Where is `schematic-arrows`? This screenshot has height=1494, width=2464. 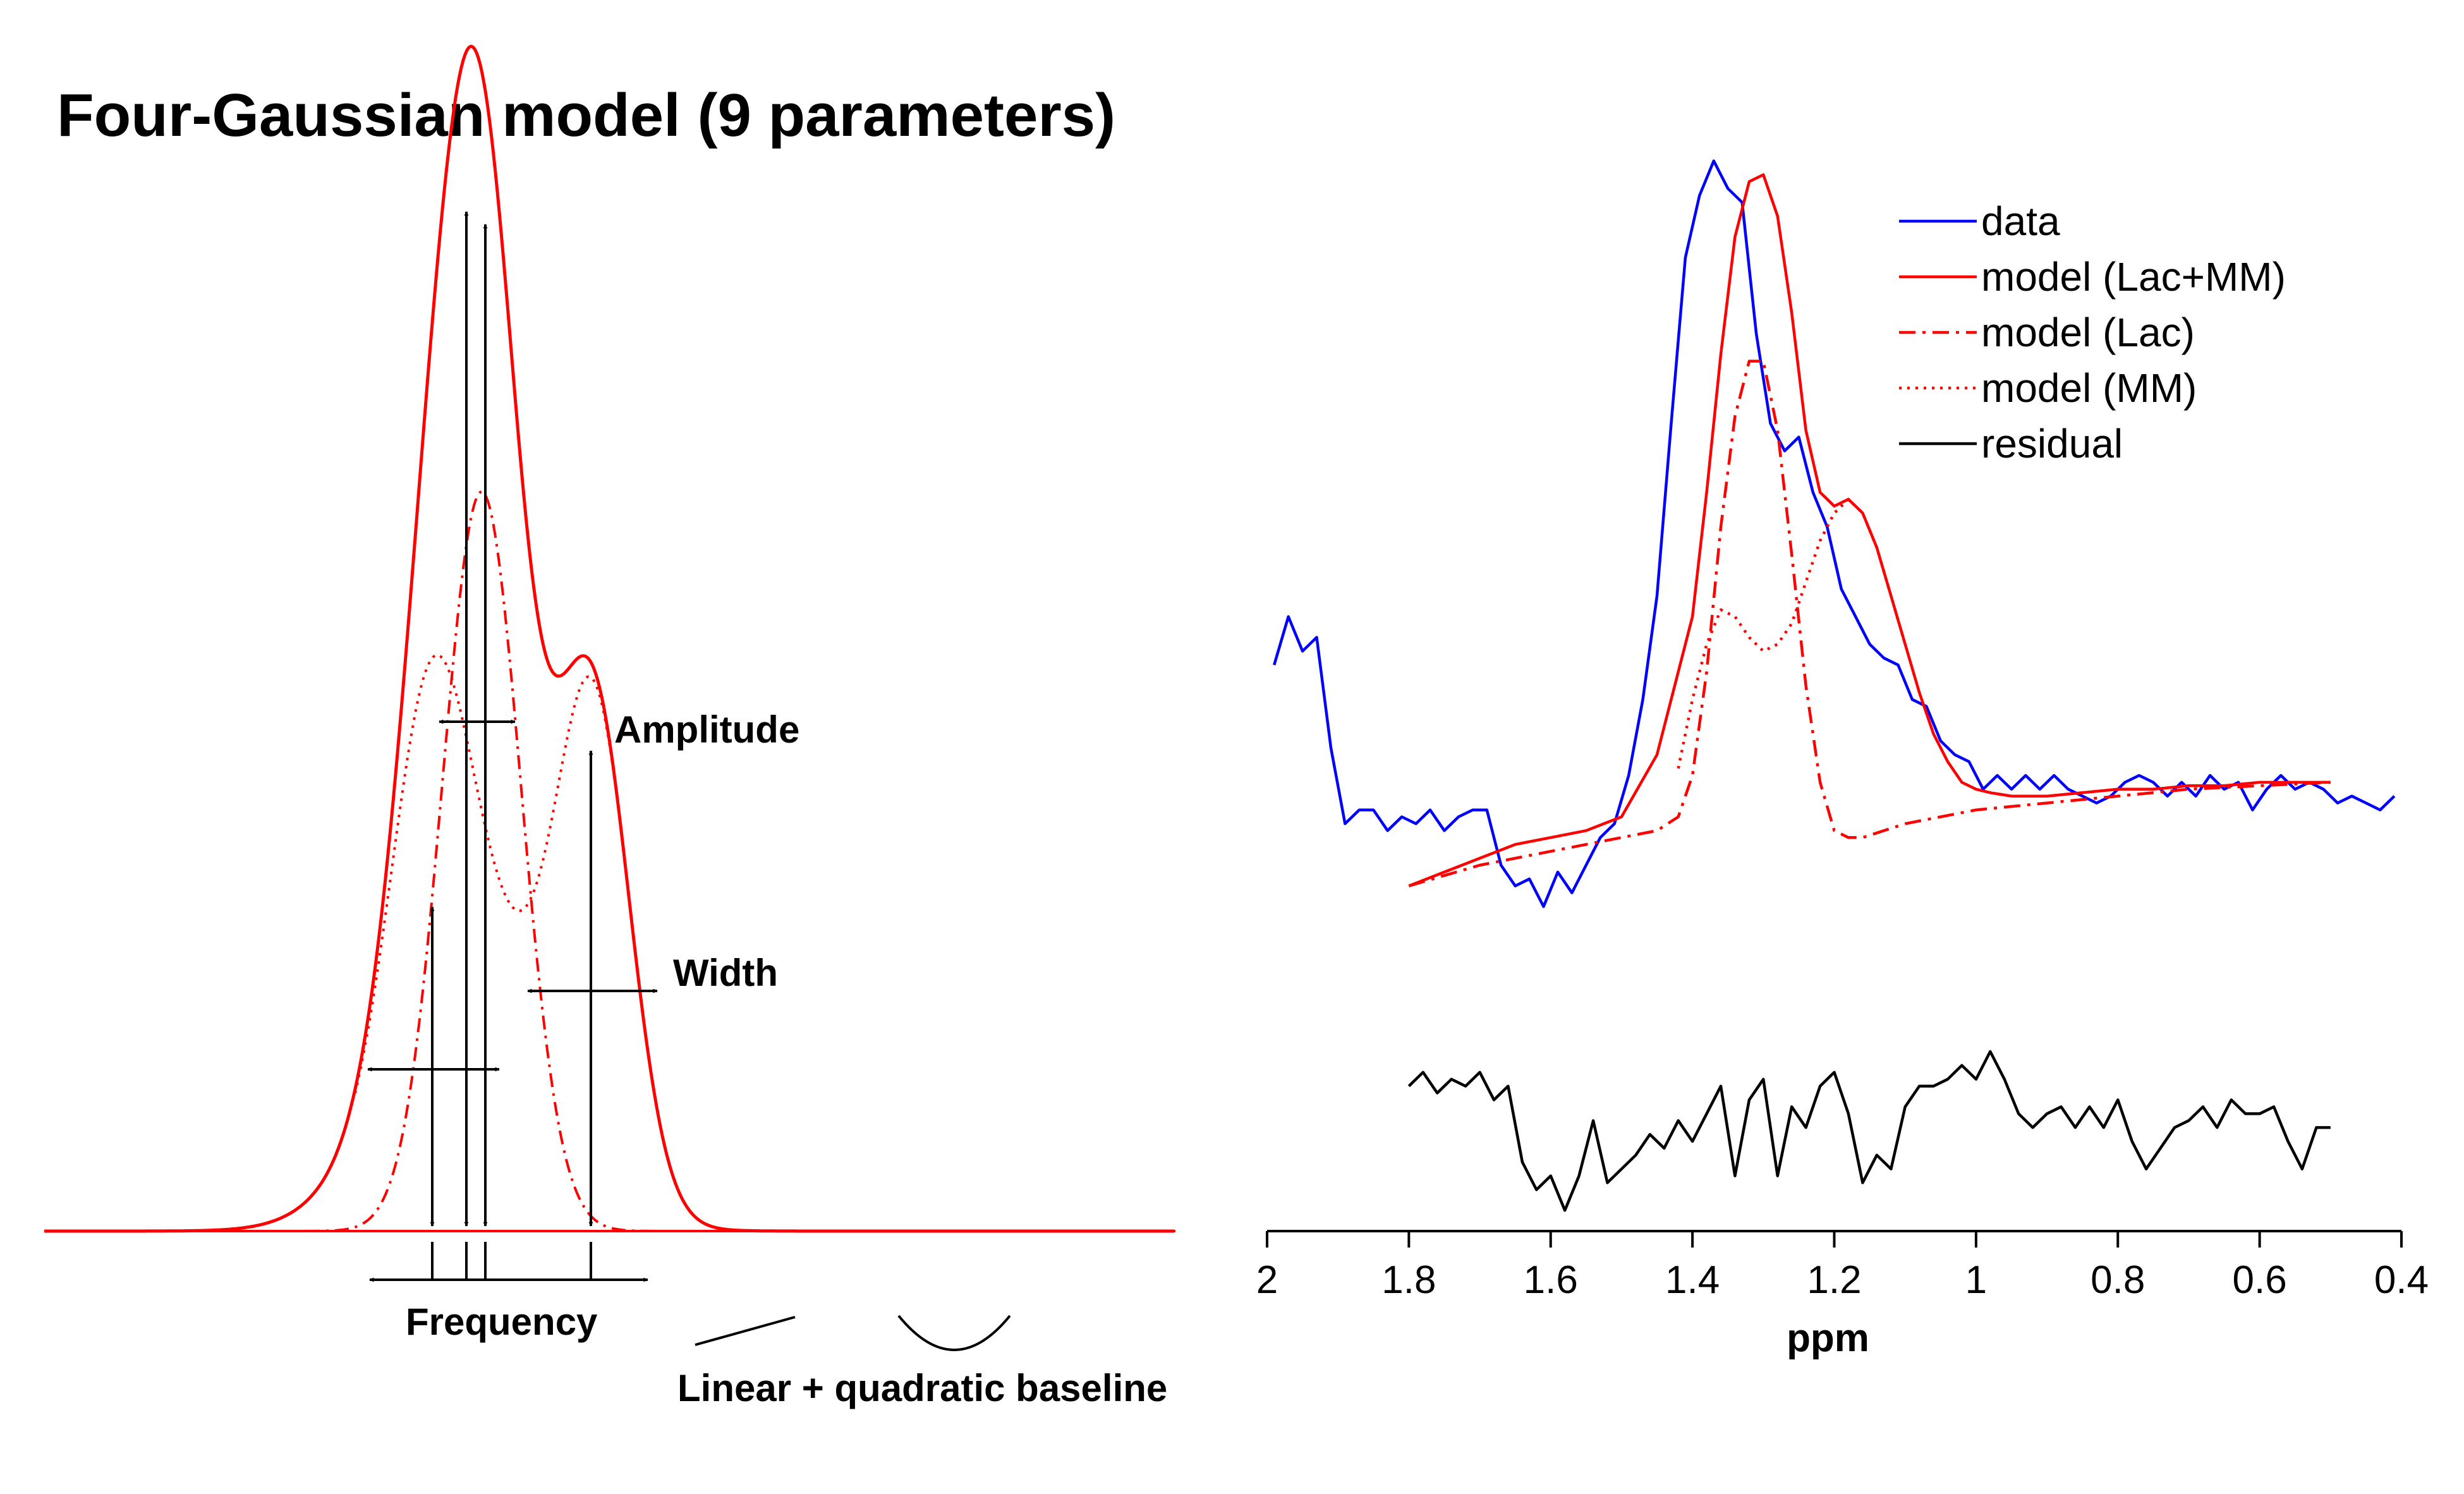 schematic-arrows is located at coordinates (512, 746).